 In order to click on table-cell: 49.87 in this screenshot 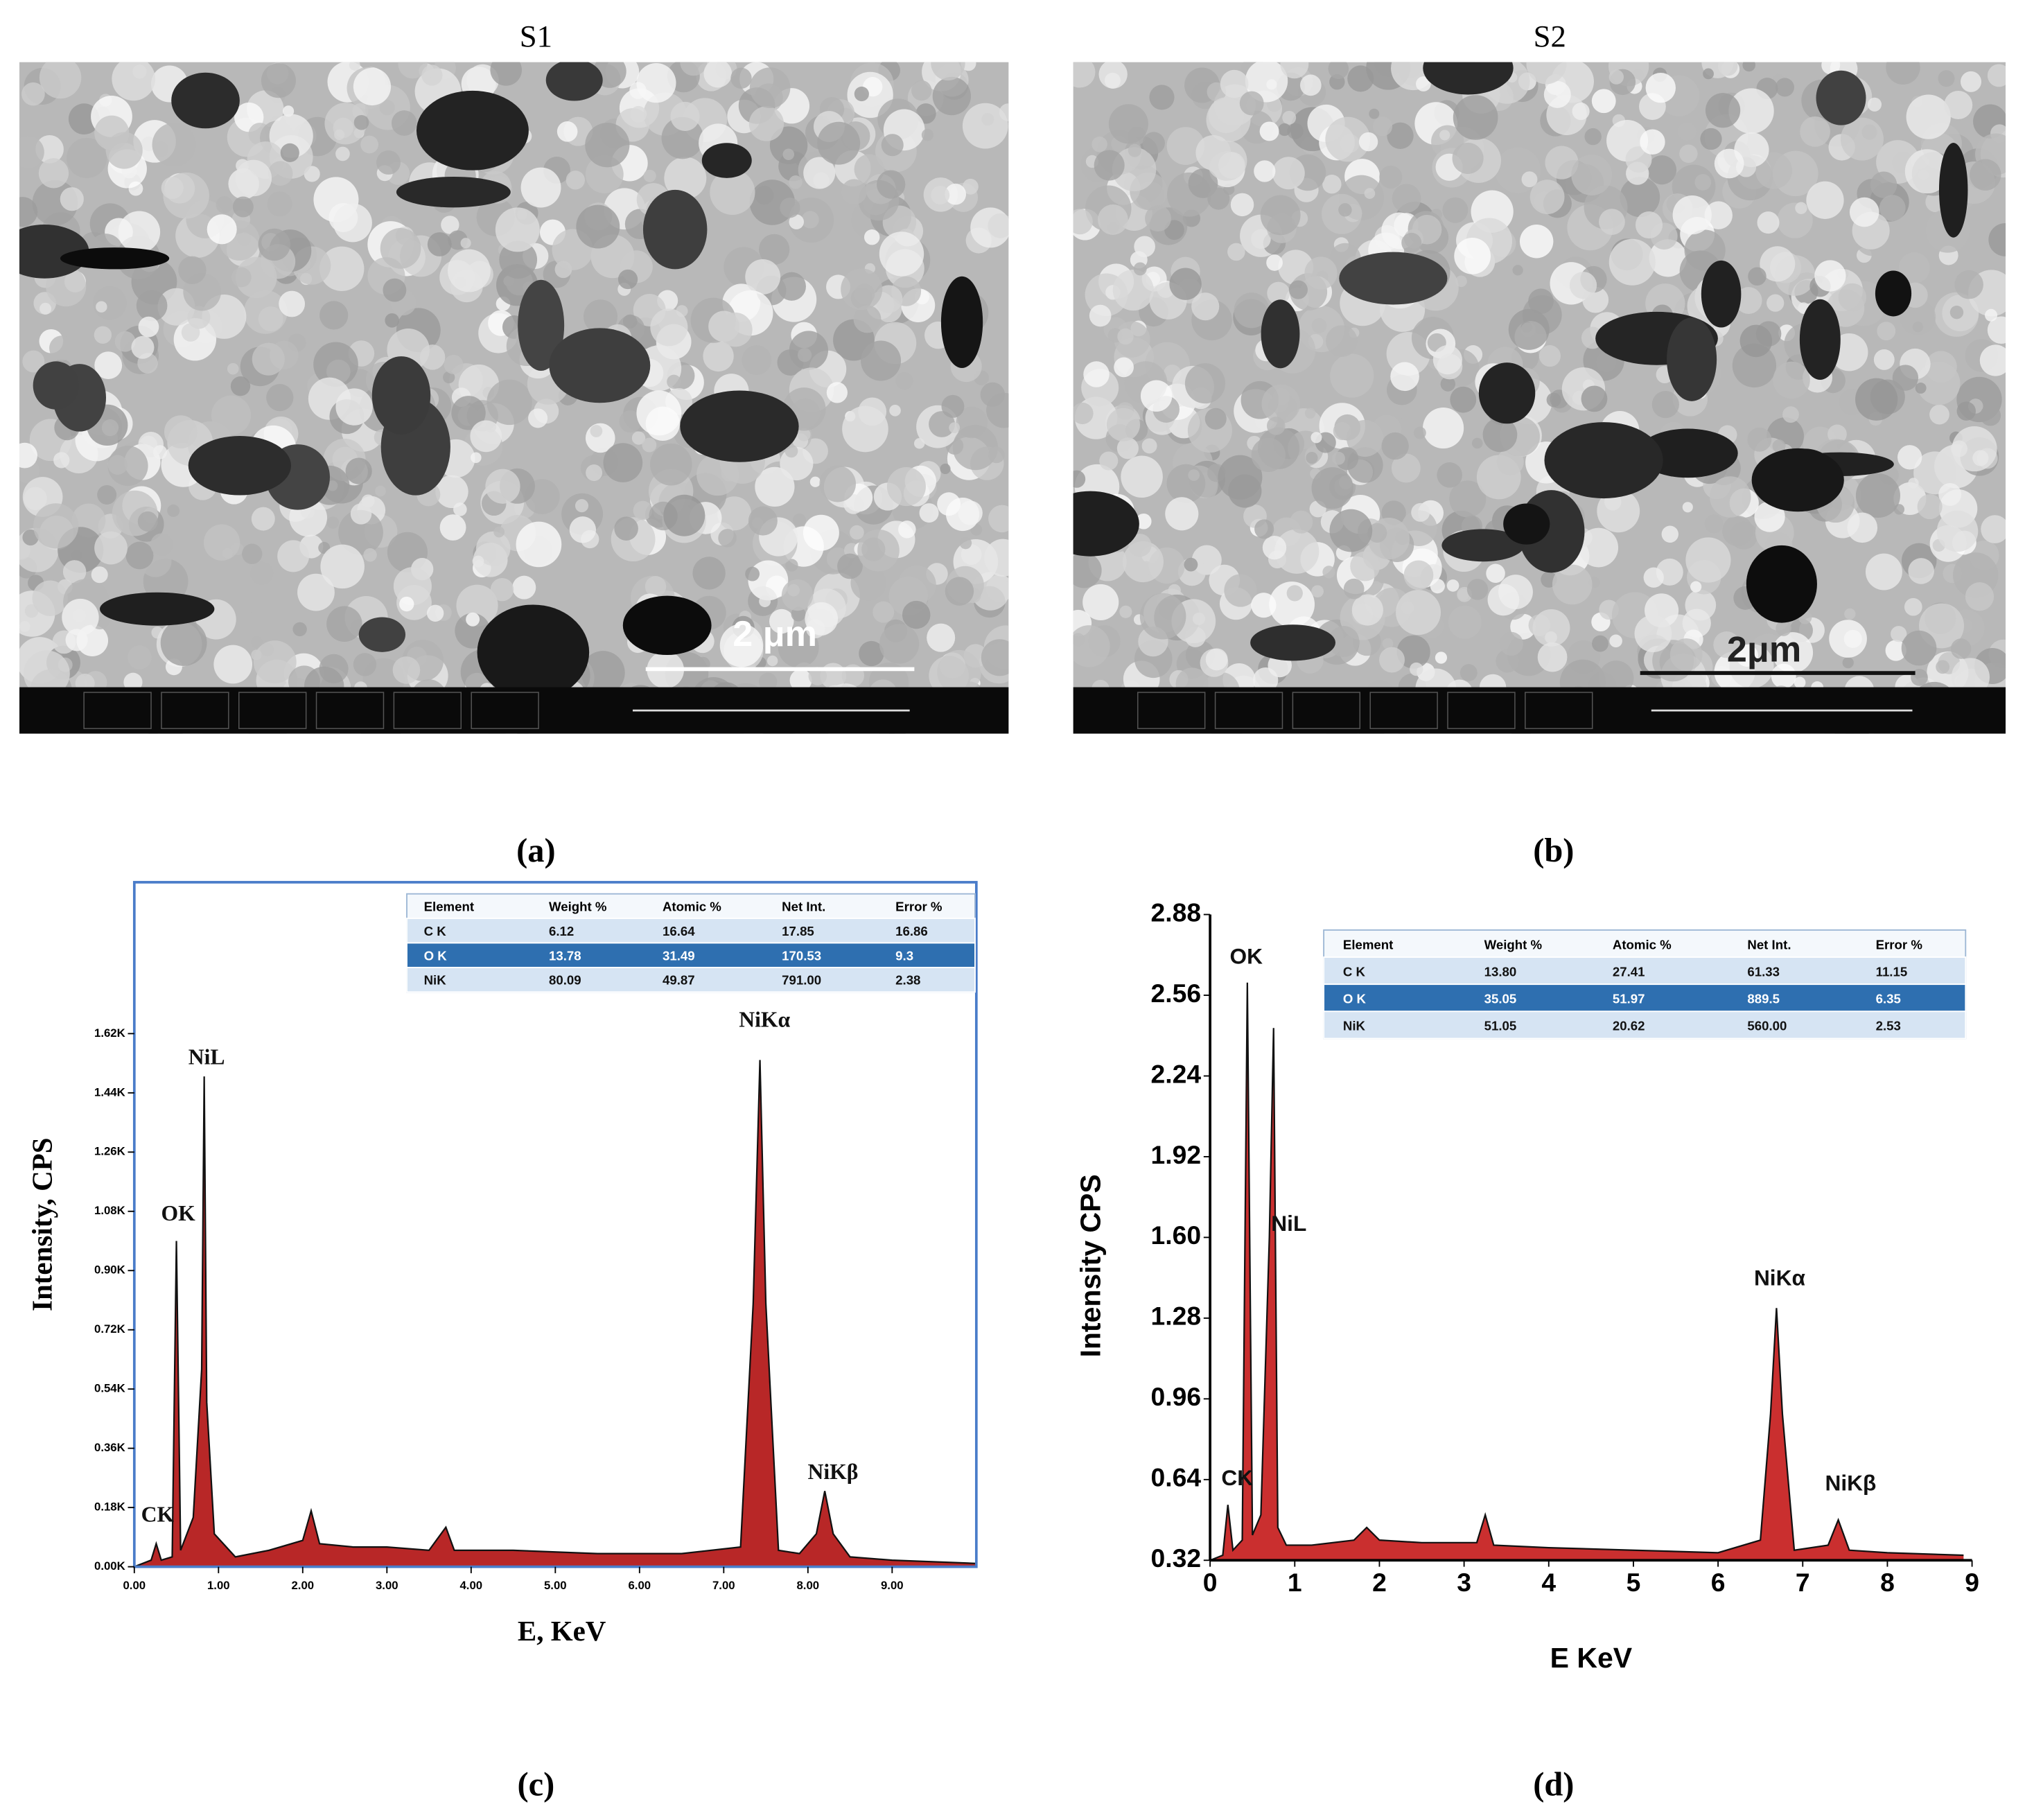, I will do `click(679, 980)`.